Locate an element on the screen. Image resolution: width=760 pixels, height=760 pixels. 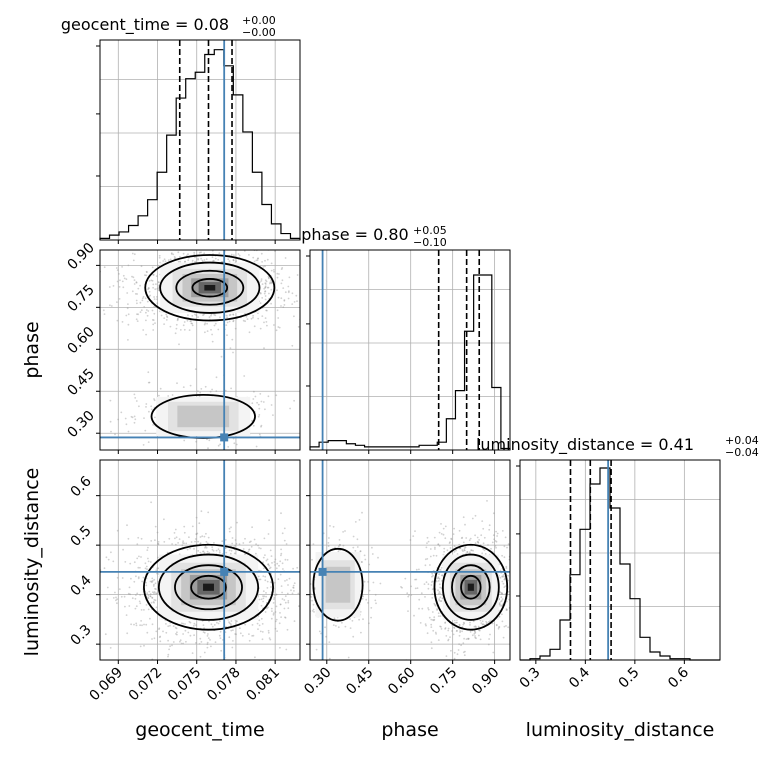
title-upper: +0.05 is located at coordinates (430, 230).